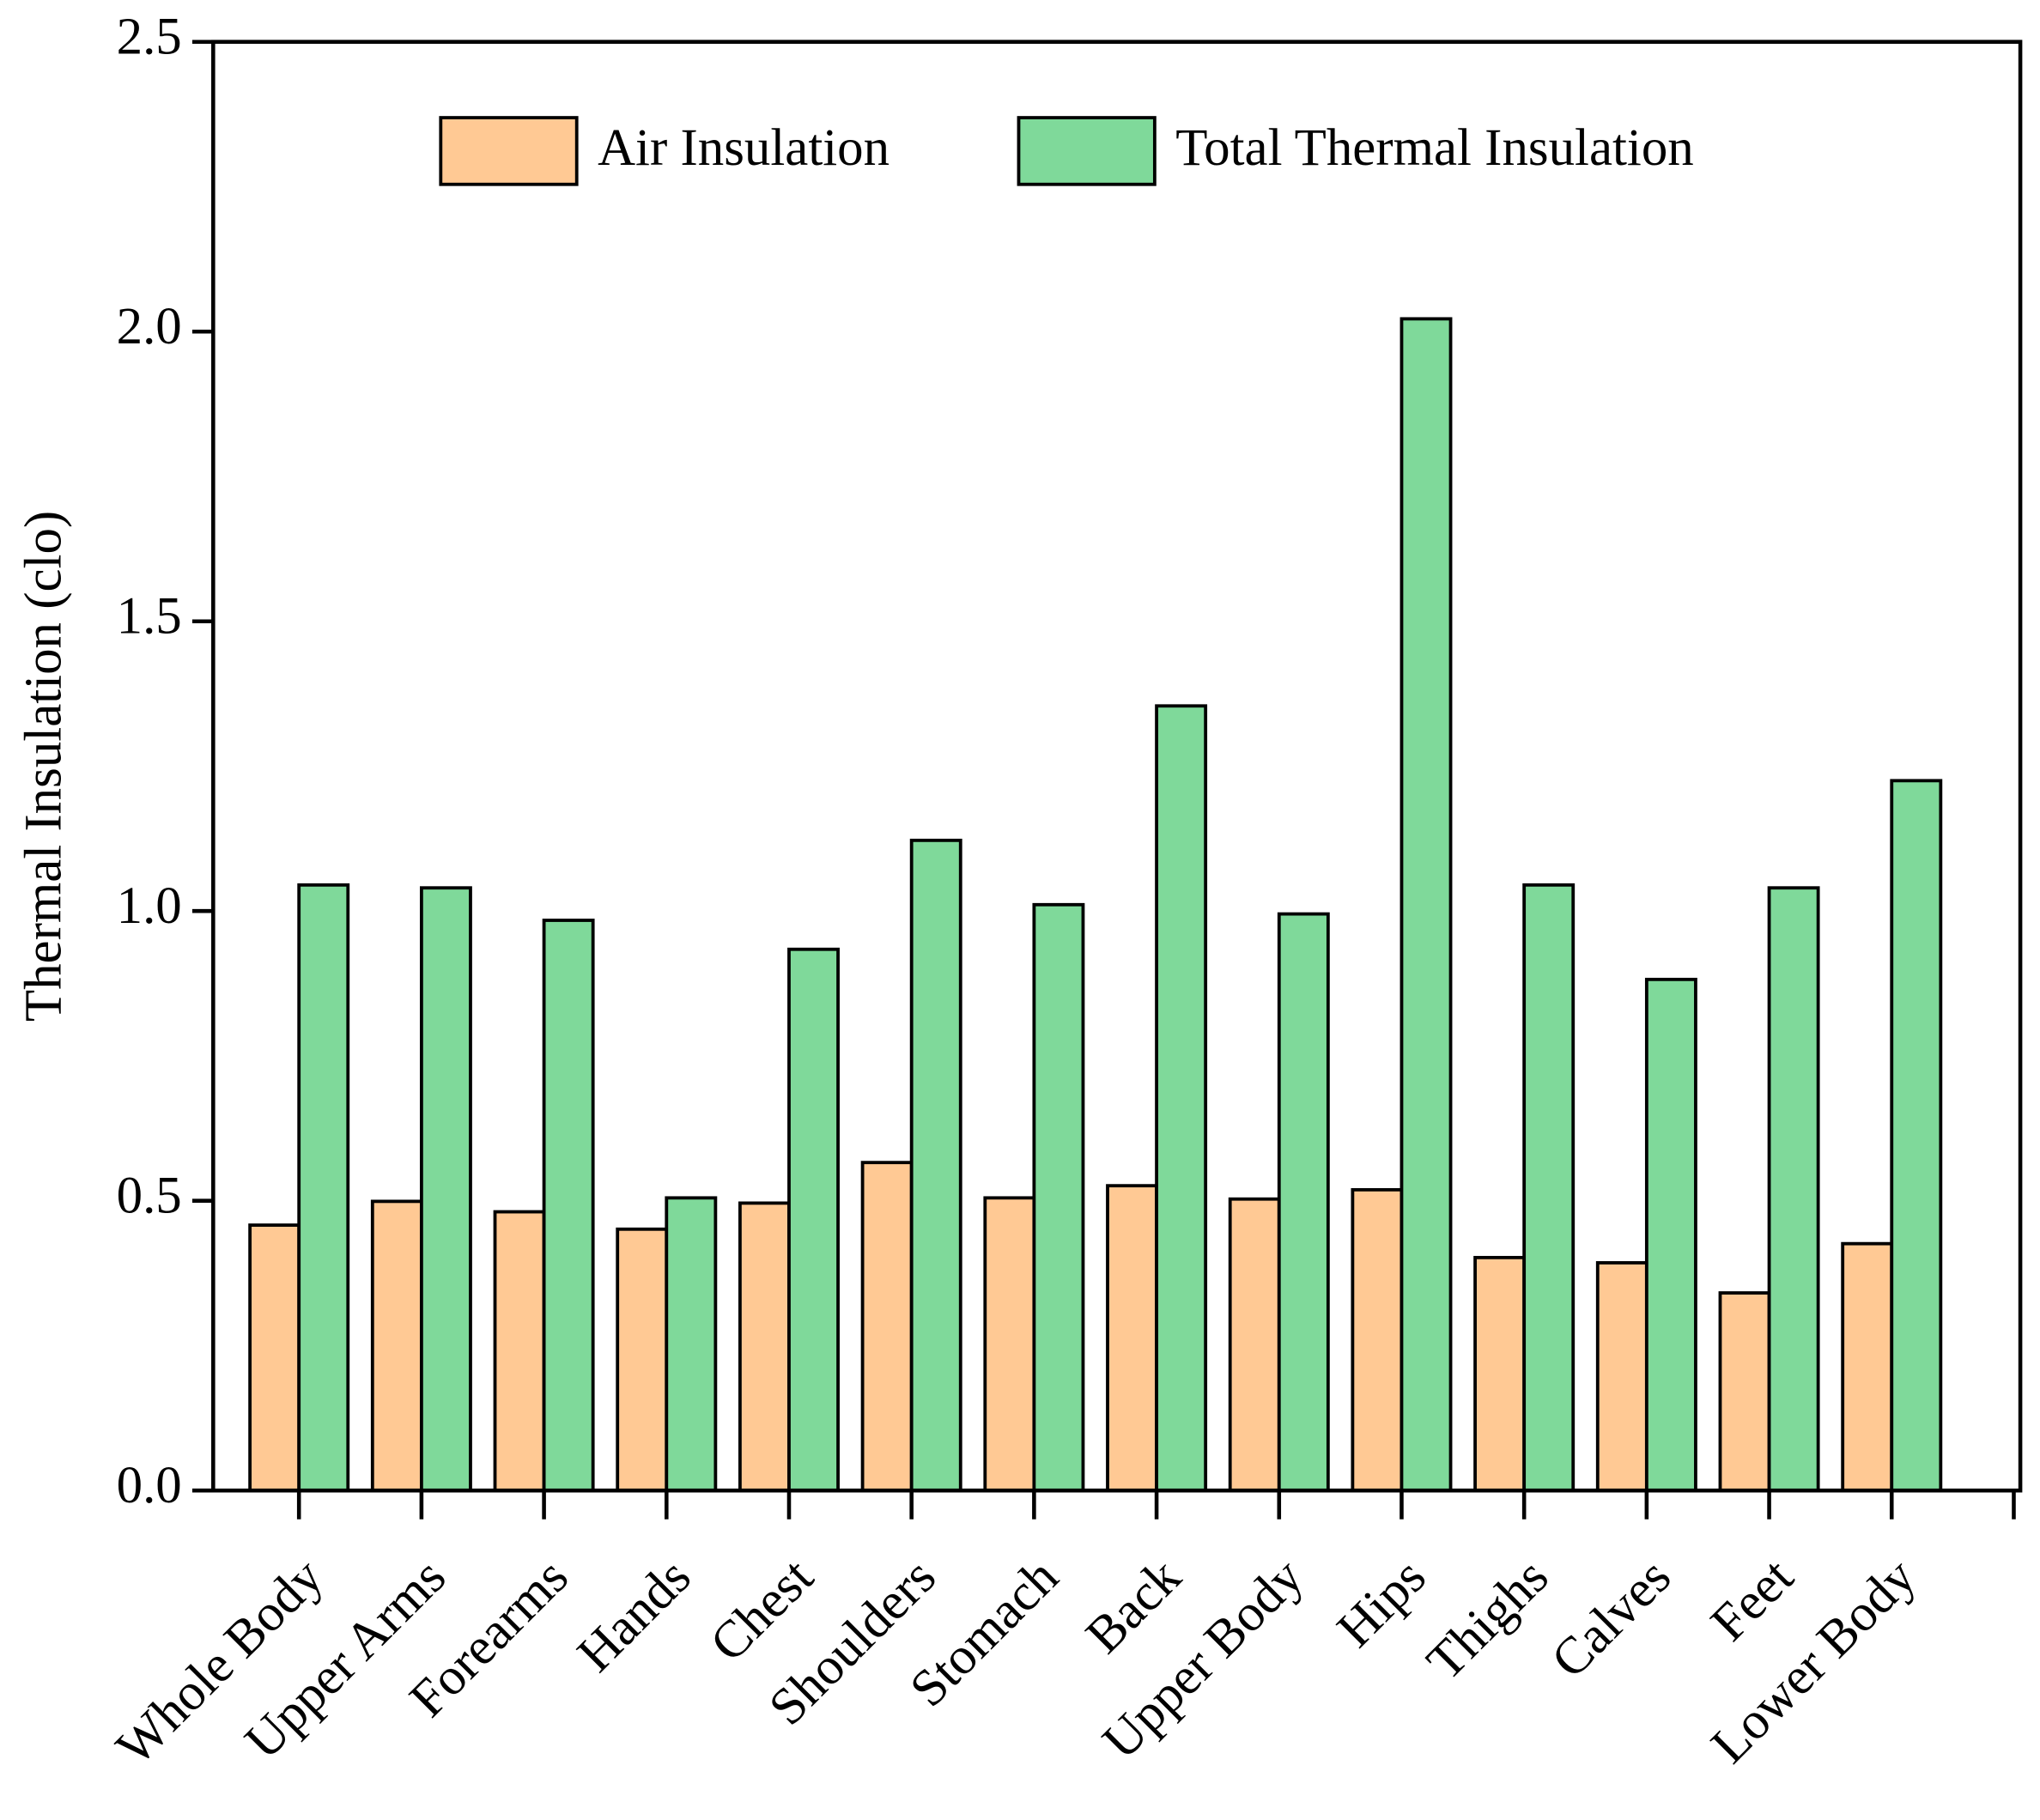 This screenshot has height=1820, width=2040. What do you see at coordinates (149, 906) in the screenshot?
I see `y-tick-label: 1.0` at bounding box center [149, 906].